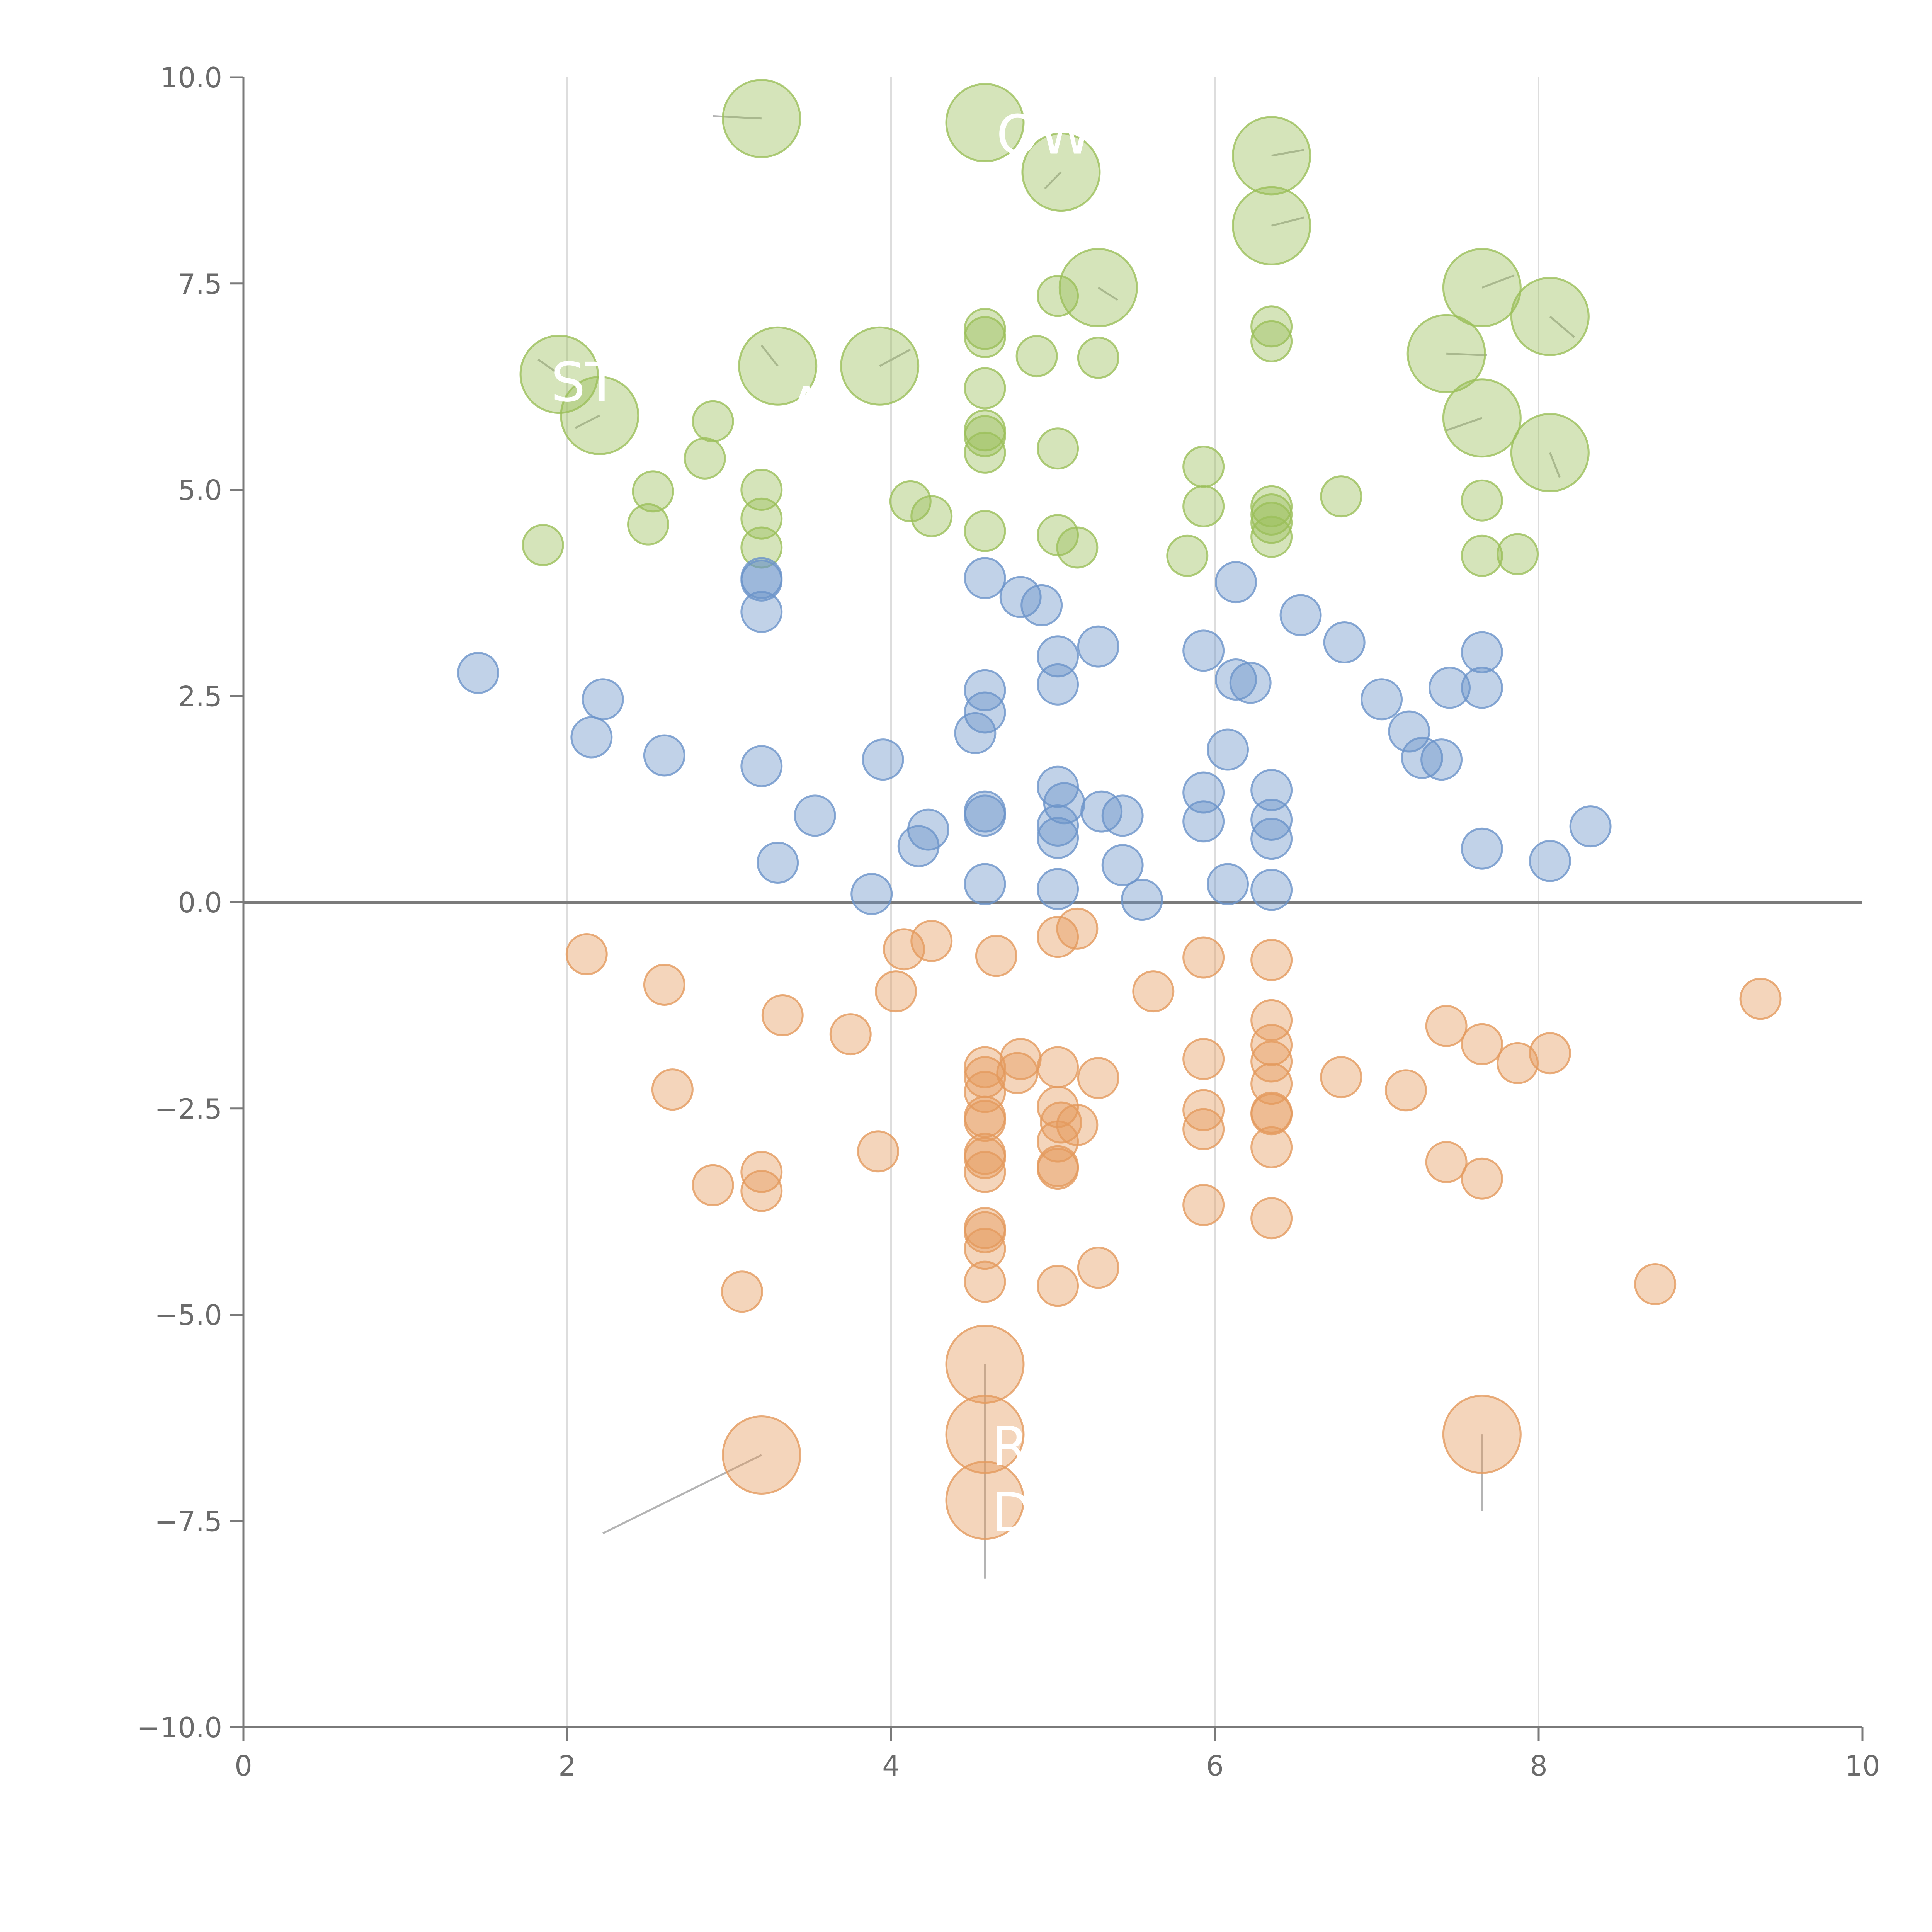 The image size is (1932, 1932). I want to click on bubble-annotation: · A, so click(789, 407).